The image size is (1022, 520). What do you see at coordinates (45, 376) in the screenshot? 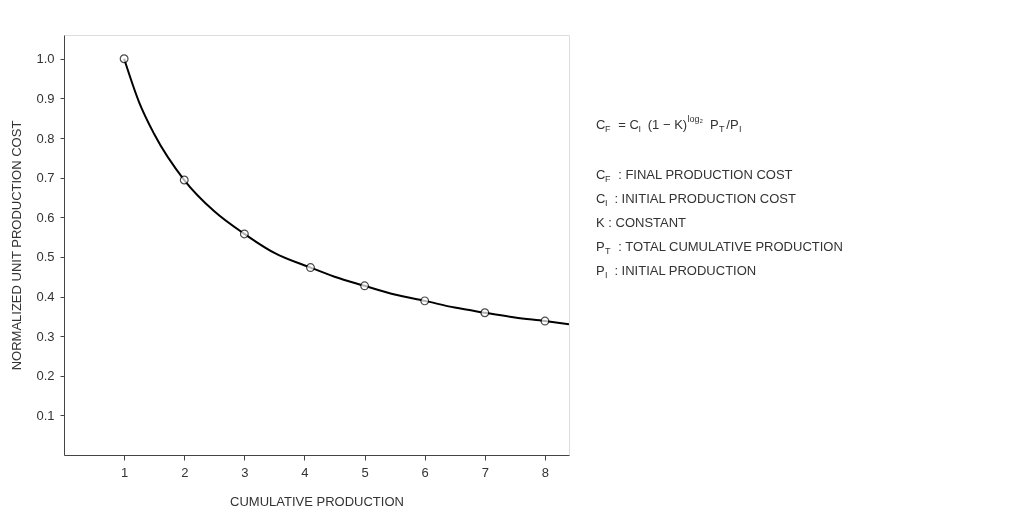
I see `y-tick-label: 0.2` at bounding box center [45, 376].